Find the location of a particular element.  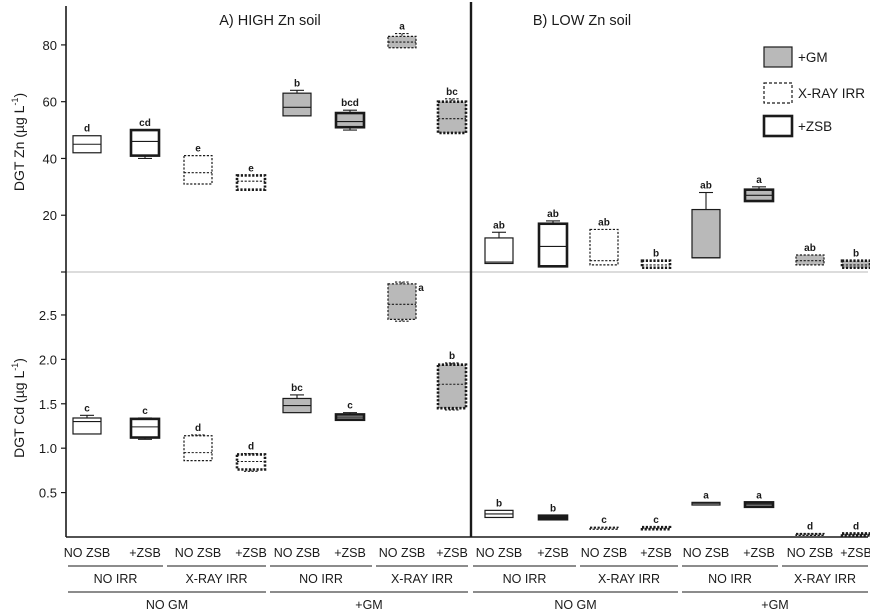

y-axis-title-zn: DGT Zn (µg L-1) is located at coordinates (18, 142).